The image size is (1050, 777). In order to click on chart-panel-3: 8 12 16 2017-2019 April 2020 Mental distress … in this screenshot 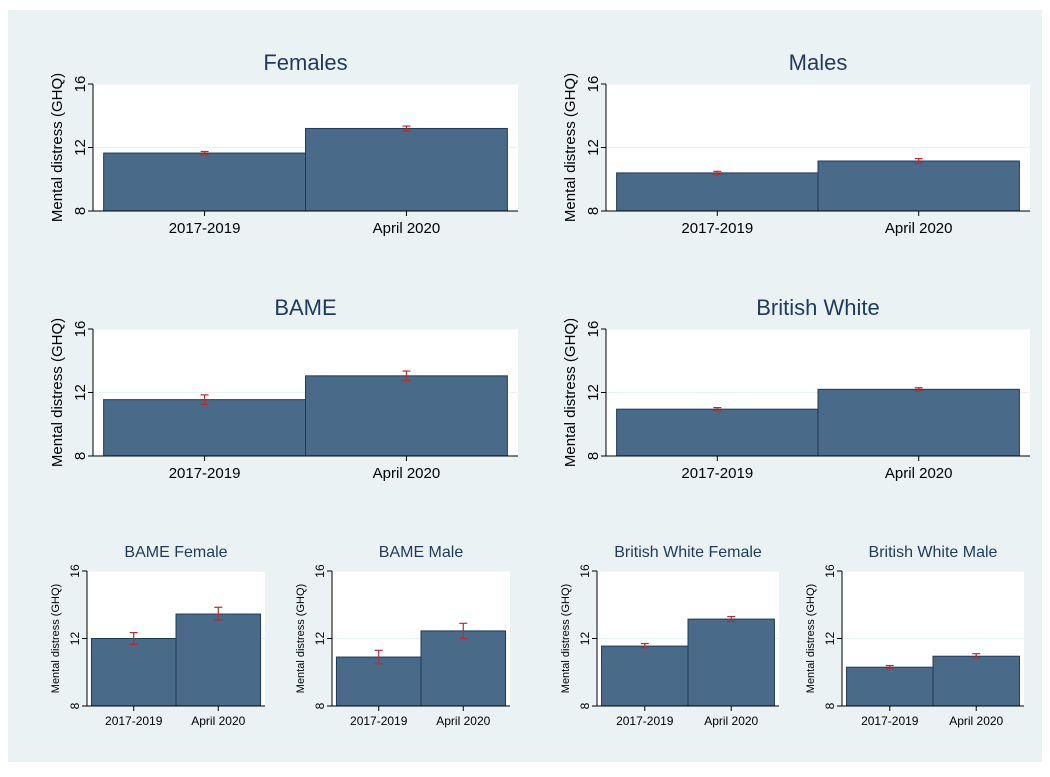, I will do `click(283, 388)`.